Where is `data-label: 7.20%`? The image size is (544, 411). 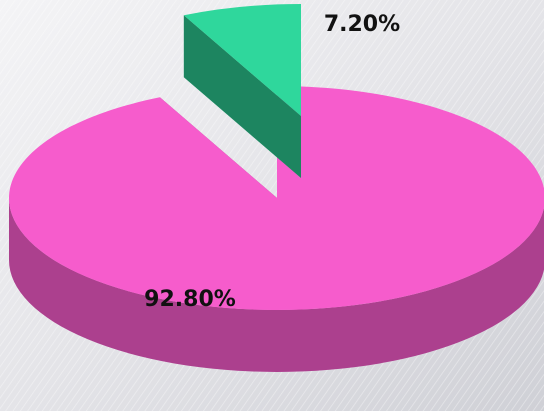 data-label: 7.20% is located at coordinates (362, 24).